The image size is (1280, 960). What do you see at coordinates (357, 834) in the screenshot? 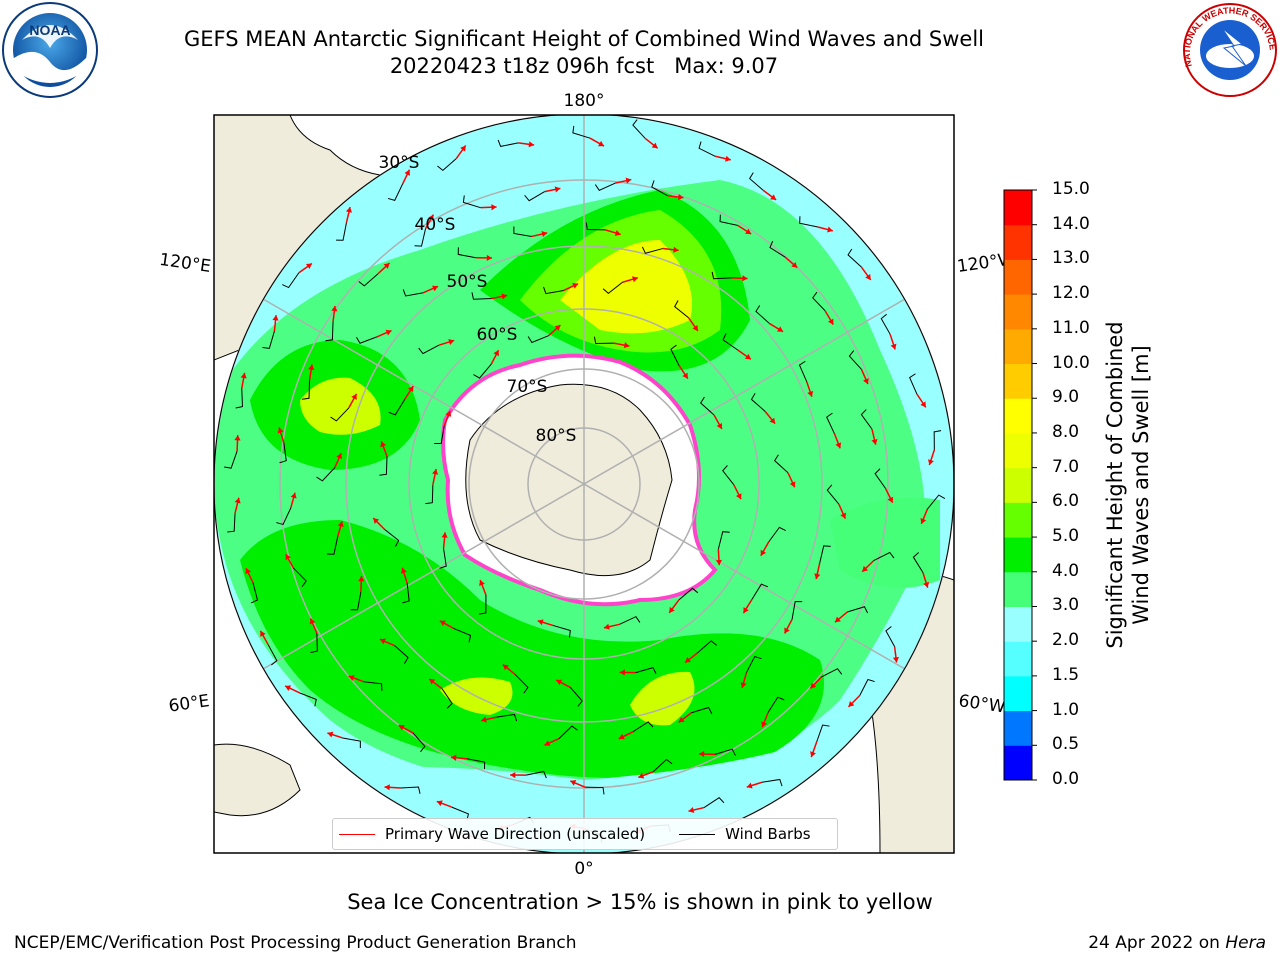
I see `legend-swatch-primary` at bounding box center [357, 834].